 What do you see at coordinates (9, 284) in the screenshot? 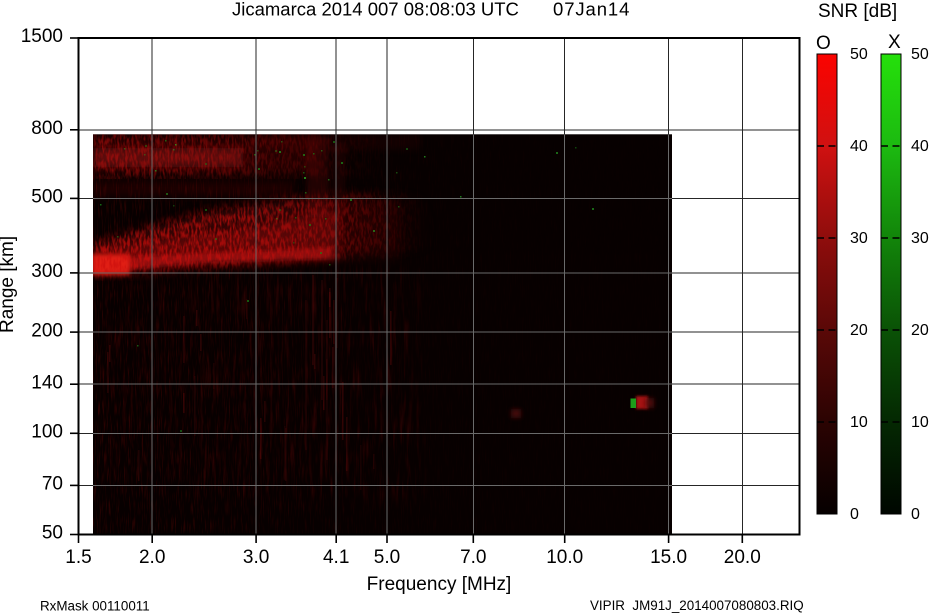
I see `svg-text: Range [km]` at bounding box center [9, 284].